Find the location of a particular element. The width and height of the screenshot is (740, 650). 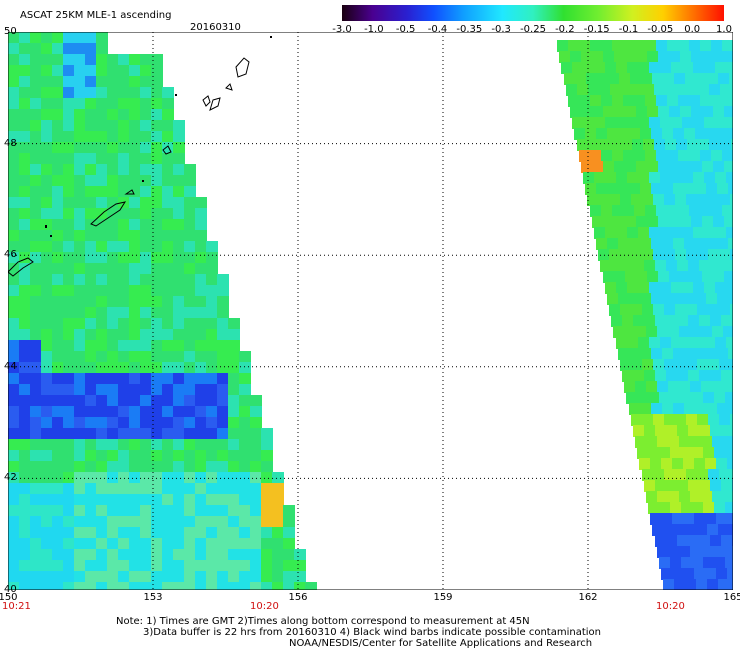

time-end-right: 10:20 is located at coordinates (670, 606).